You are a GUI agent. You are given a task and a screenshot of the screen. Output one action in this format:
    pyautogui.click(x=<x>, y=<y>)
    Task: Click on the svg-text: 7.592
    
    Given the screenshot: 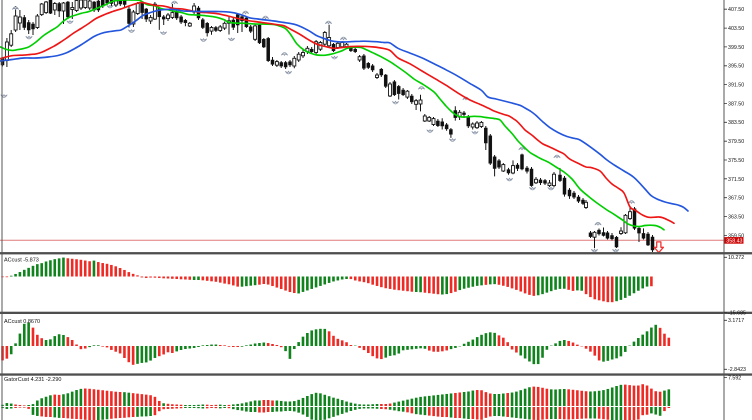 What is the action you would take?
    pyautogui.click(x=734, y=379)
    